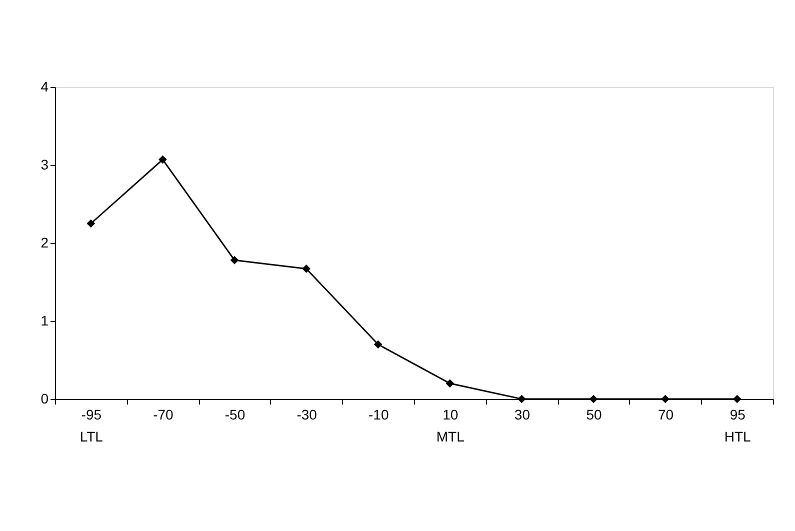  What do you see at coordinates (522, 414) in the screenshot?
I see `x-tick-label: 30` at bounding box center [522, 414].